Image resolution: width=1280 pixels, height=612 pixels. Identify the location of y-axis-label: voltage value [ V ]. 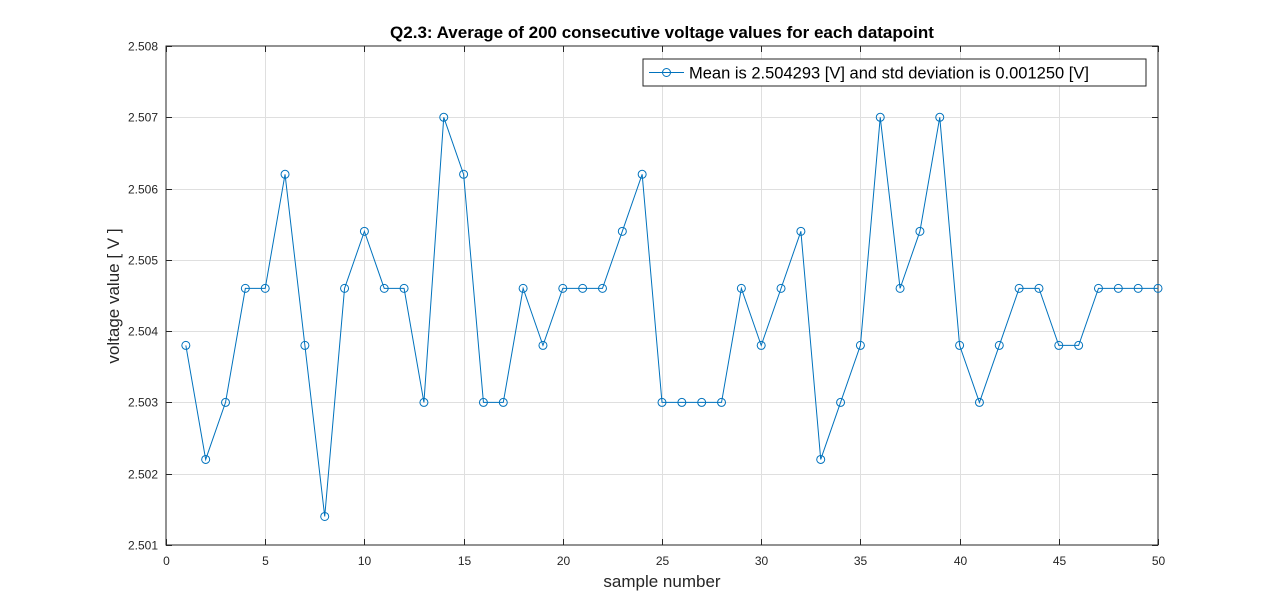
(113, 295).